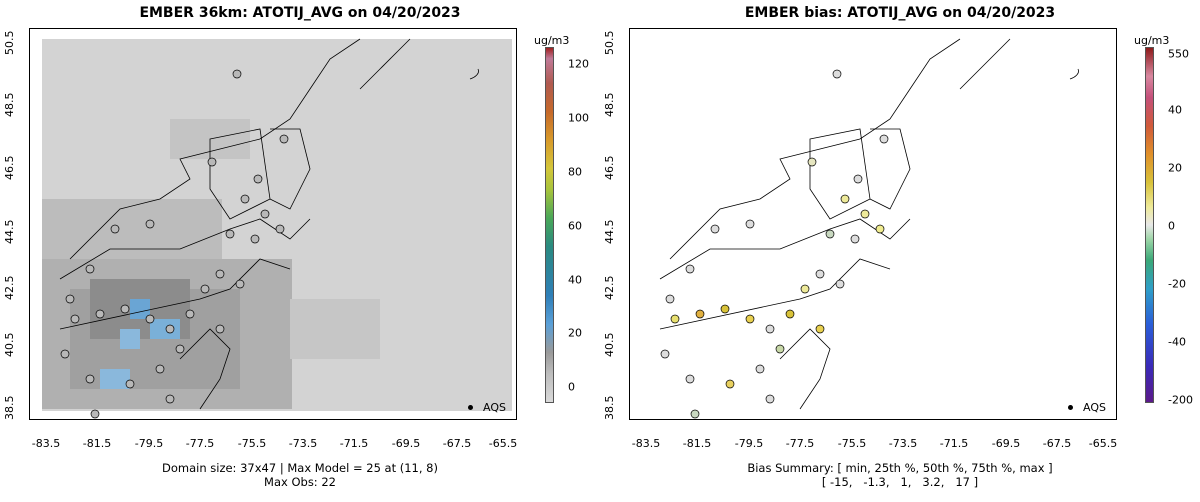 The width and height of the screenshot is (1200, 502). I want to click on model-colorbar, so click(549, 225).